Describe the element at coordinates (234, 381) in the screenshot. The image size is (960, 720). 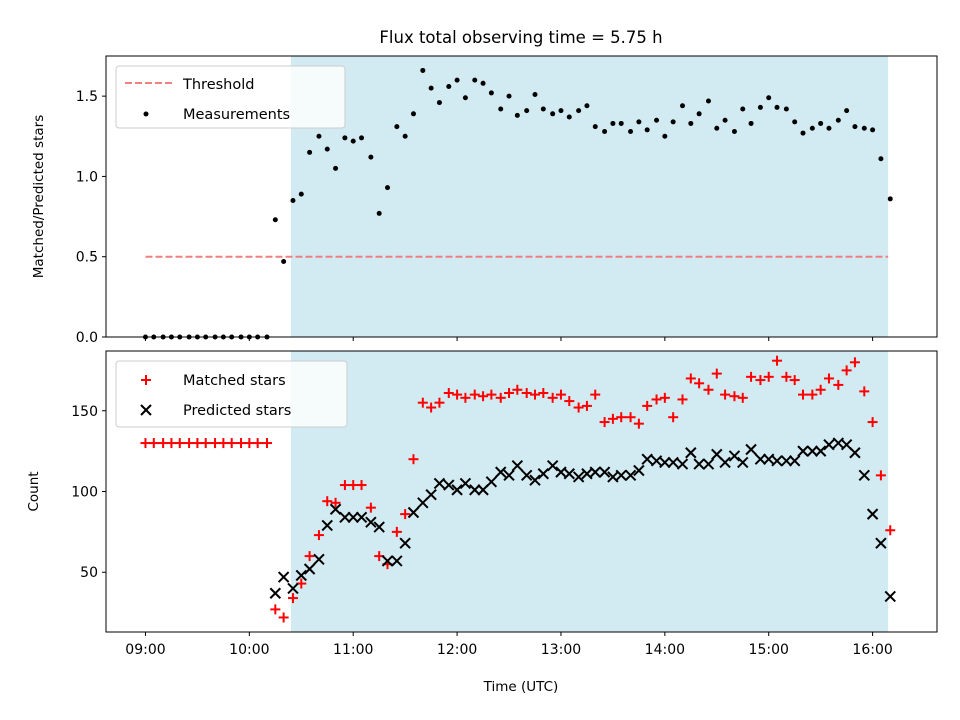
I see `matched-legend-label: Matched stars` at that location.